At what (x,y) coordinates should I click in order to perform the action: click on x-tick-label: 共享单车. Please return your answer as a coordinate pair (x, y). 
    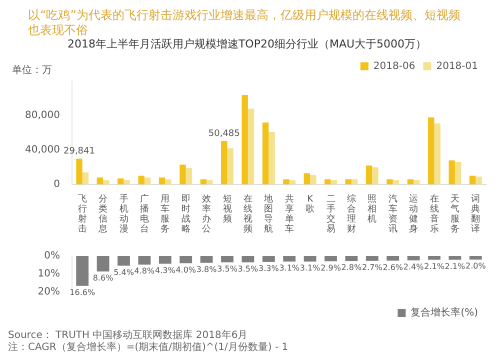
    Looking at the image, I should click on (289, 214).